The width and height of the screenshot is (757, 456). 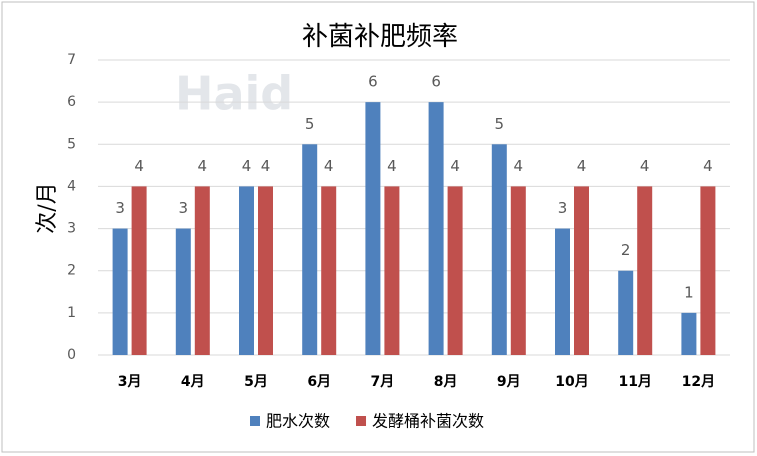 I want to click on x-tick-label: 5月, so click(x=256, y=382).